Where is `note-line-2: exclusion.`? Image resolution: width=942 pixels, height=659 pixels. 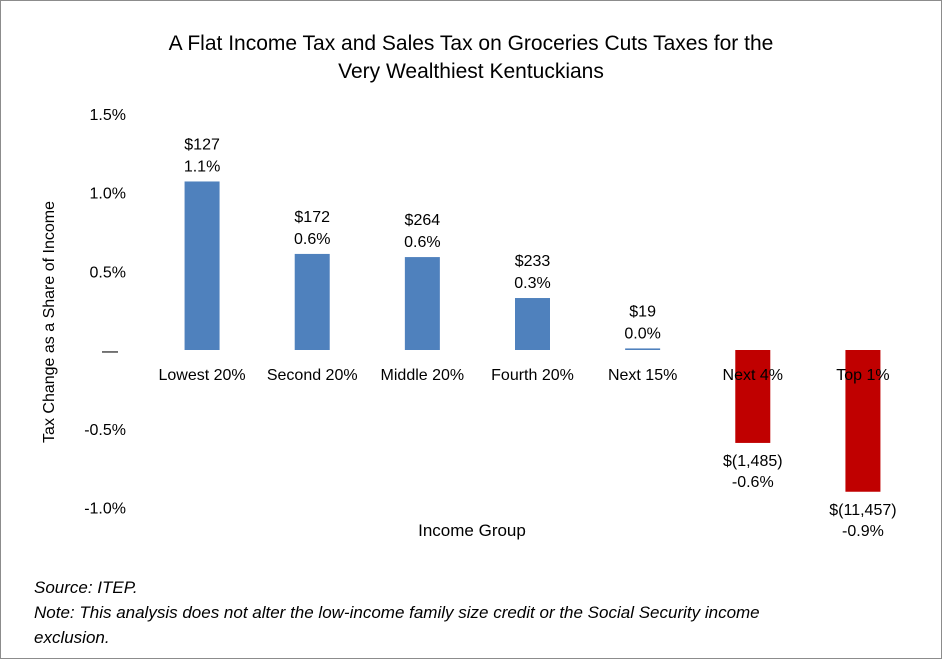 note-line-2: exclusion. is located at coordinates (72, 637).